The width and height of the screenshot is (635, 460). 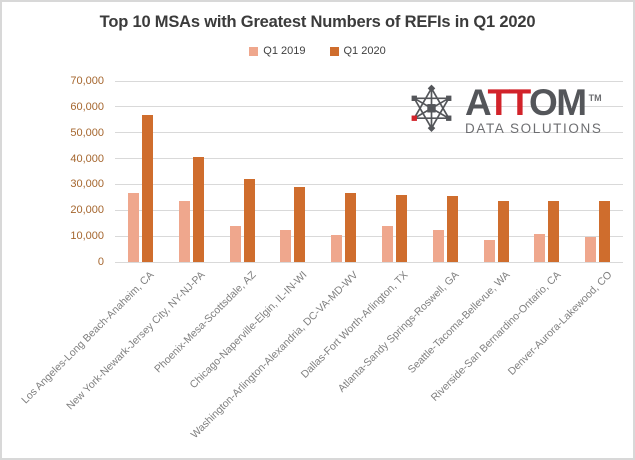 What do you see at coordinates (87, 158) in the screenshot?
I see `y-axis-label: 40,000` at bounding box center [87, 158].